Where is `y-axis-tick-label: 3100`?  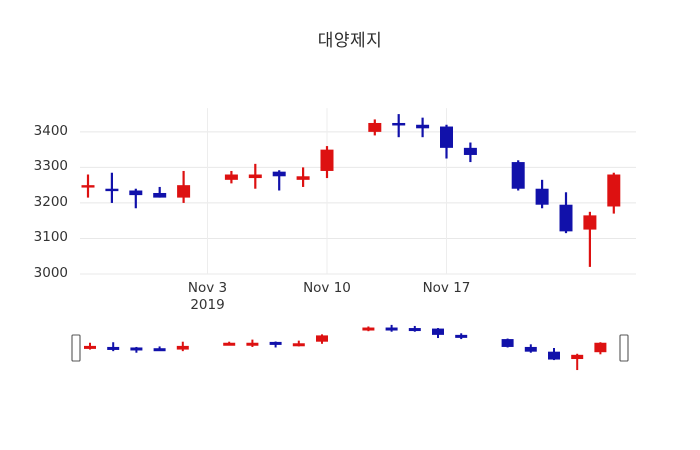 y-axis-tick-label: 3100 is located at coordinates (50, 237).